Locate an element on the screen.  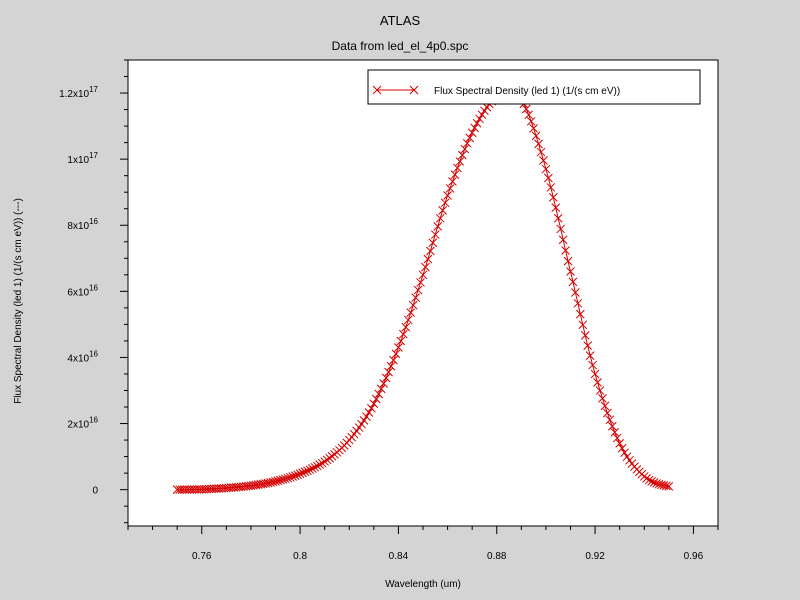
y-tick-label: 8x10¹⁶ is located at coordinates (82, 224).